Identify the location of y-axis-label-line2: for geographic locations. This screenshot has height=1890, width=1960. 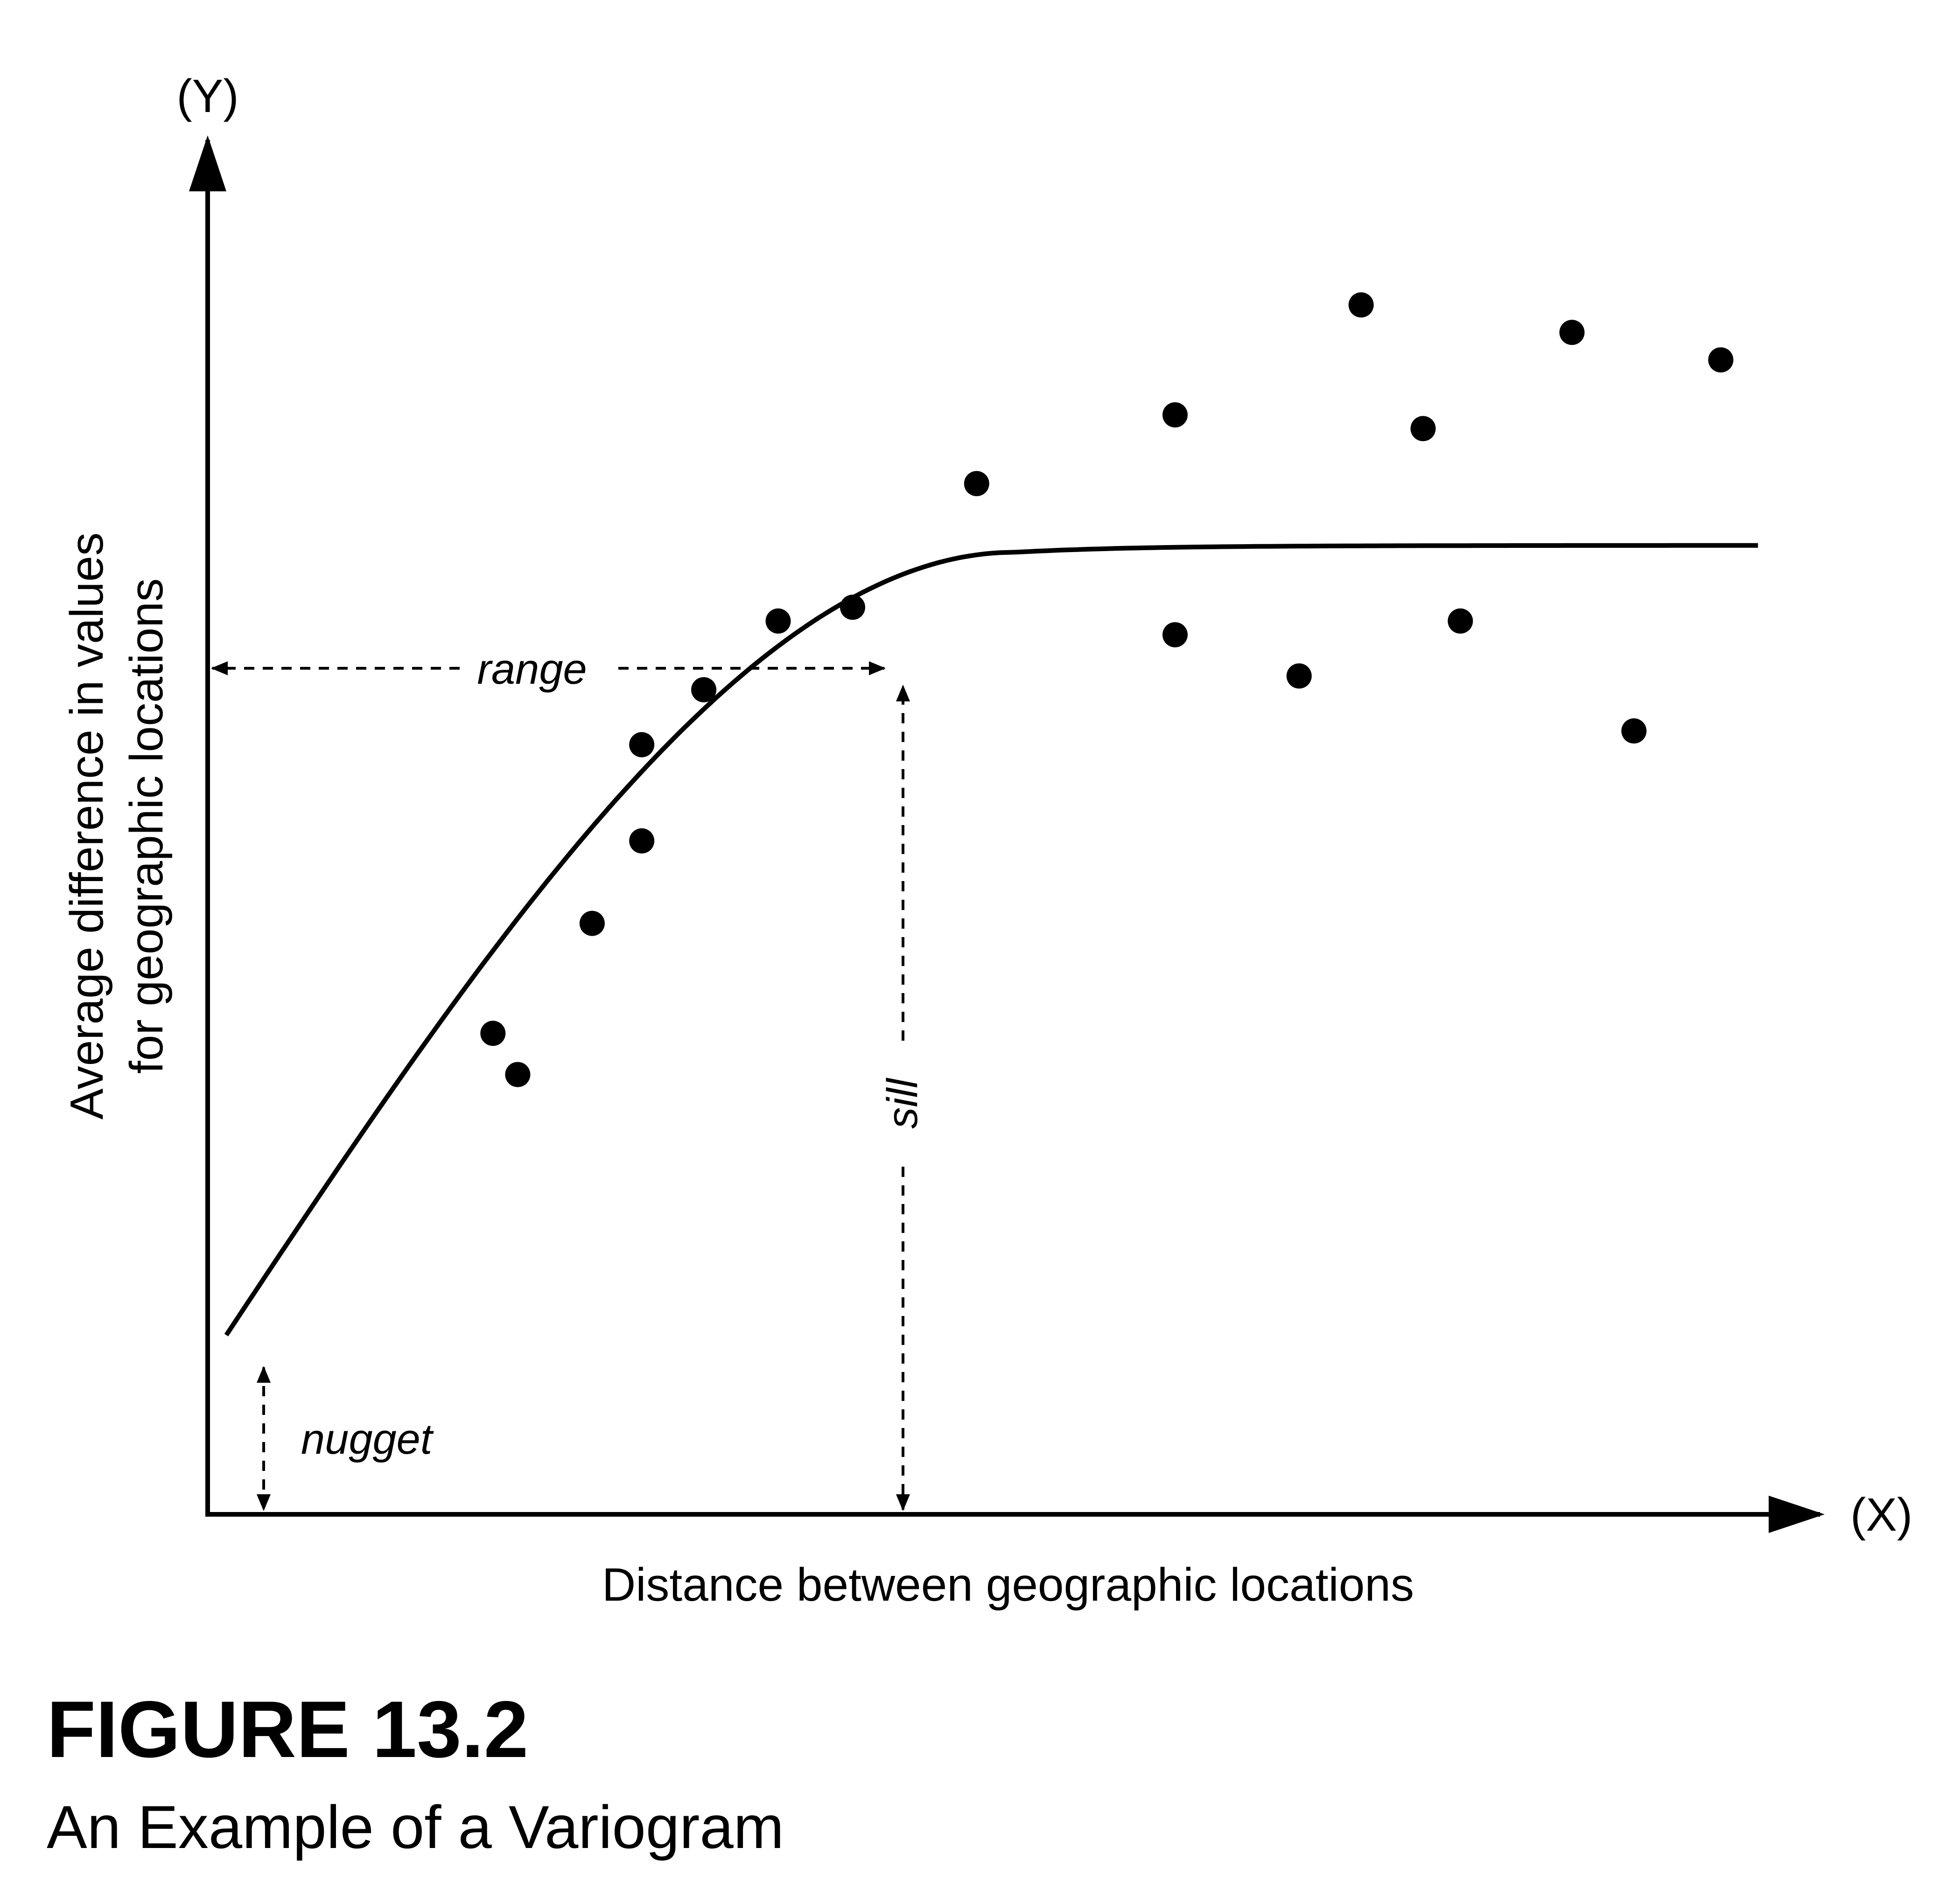
(146, 826).